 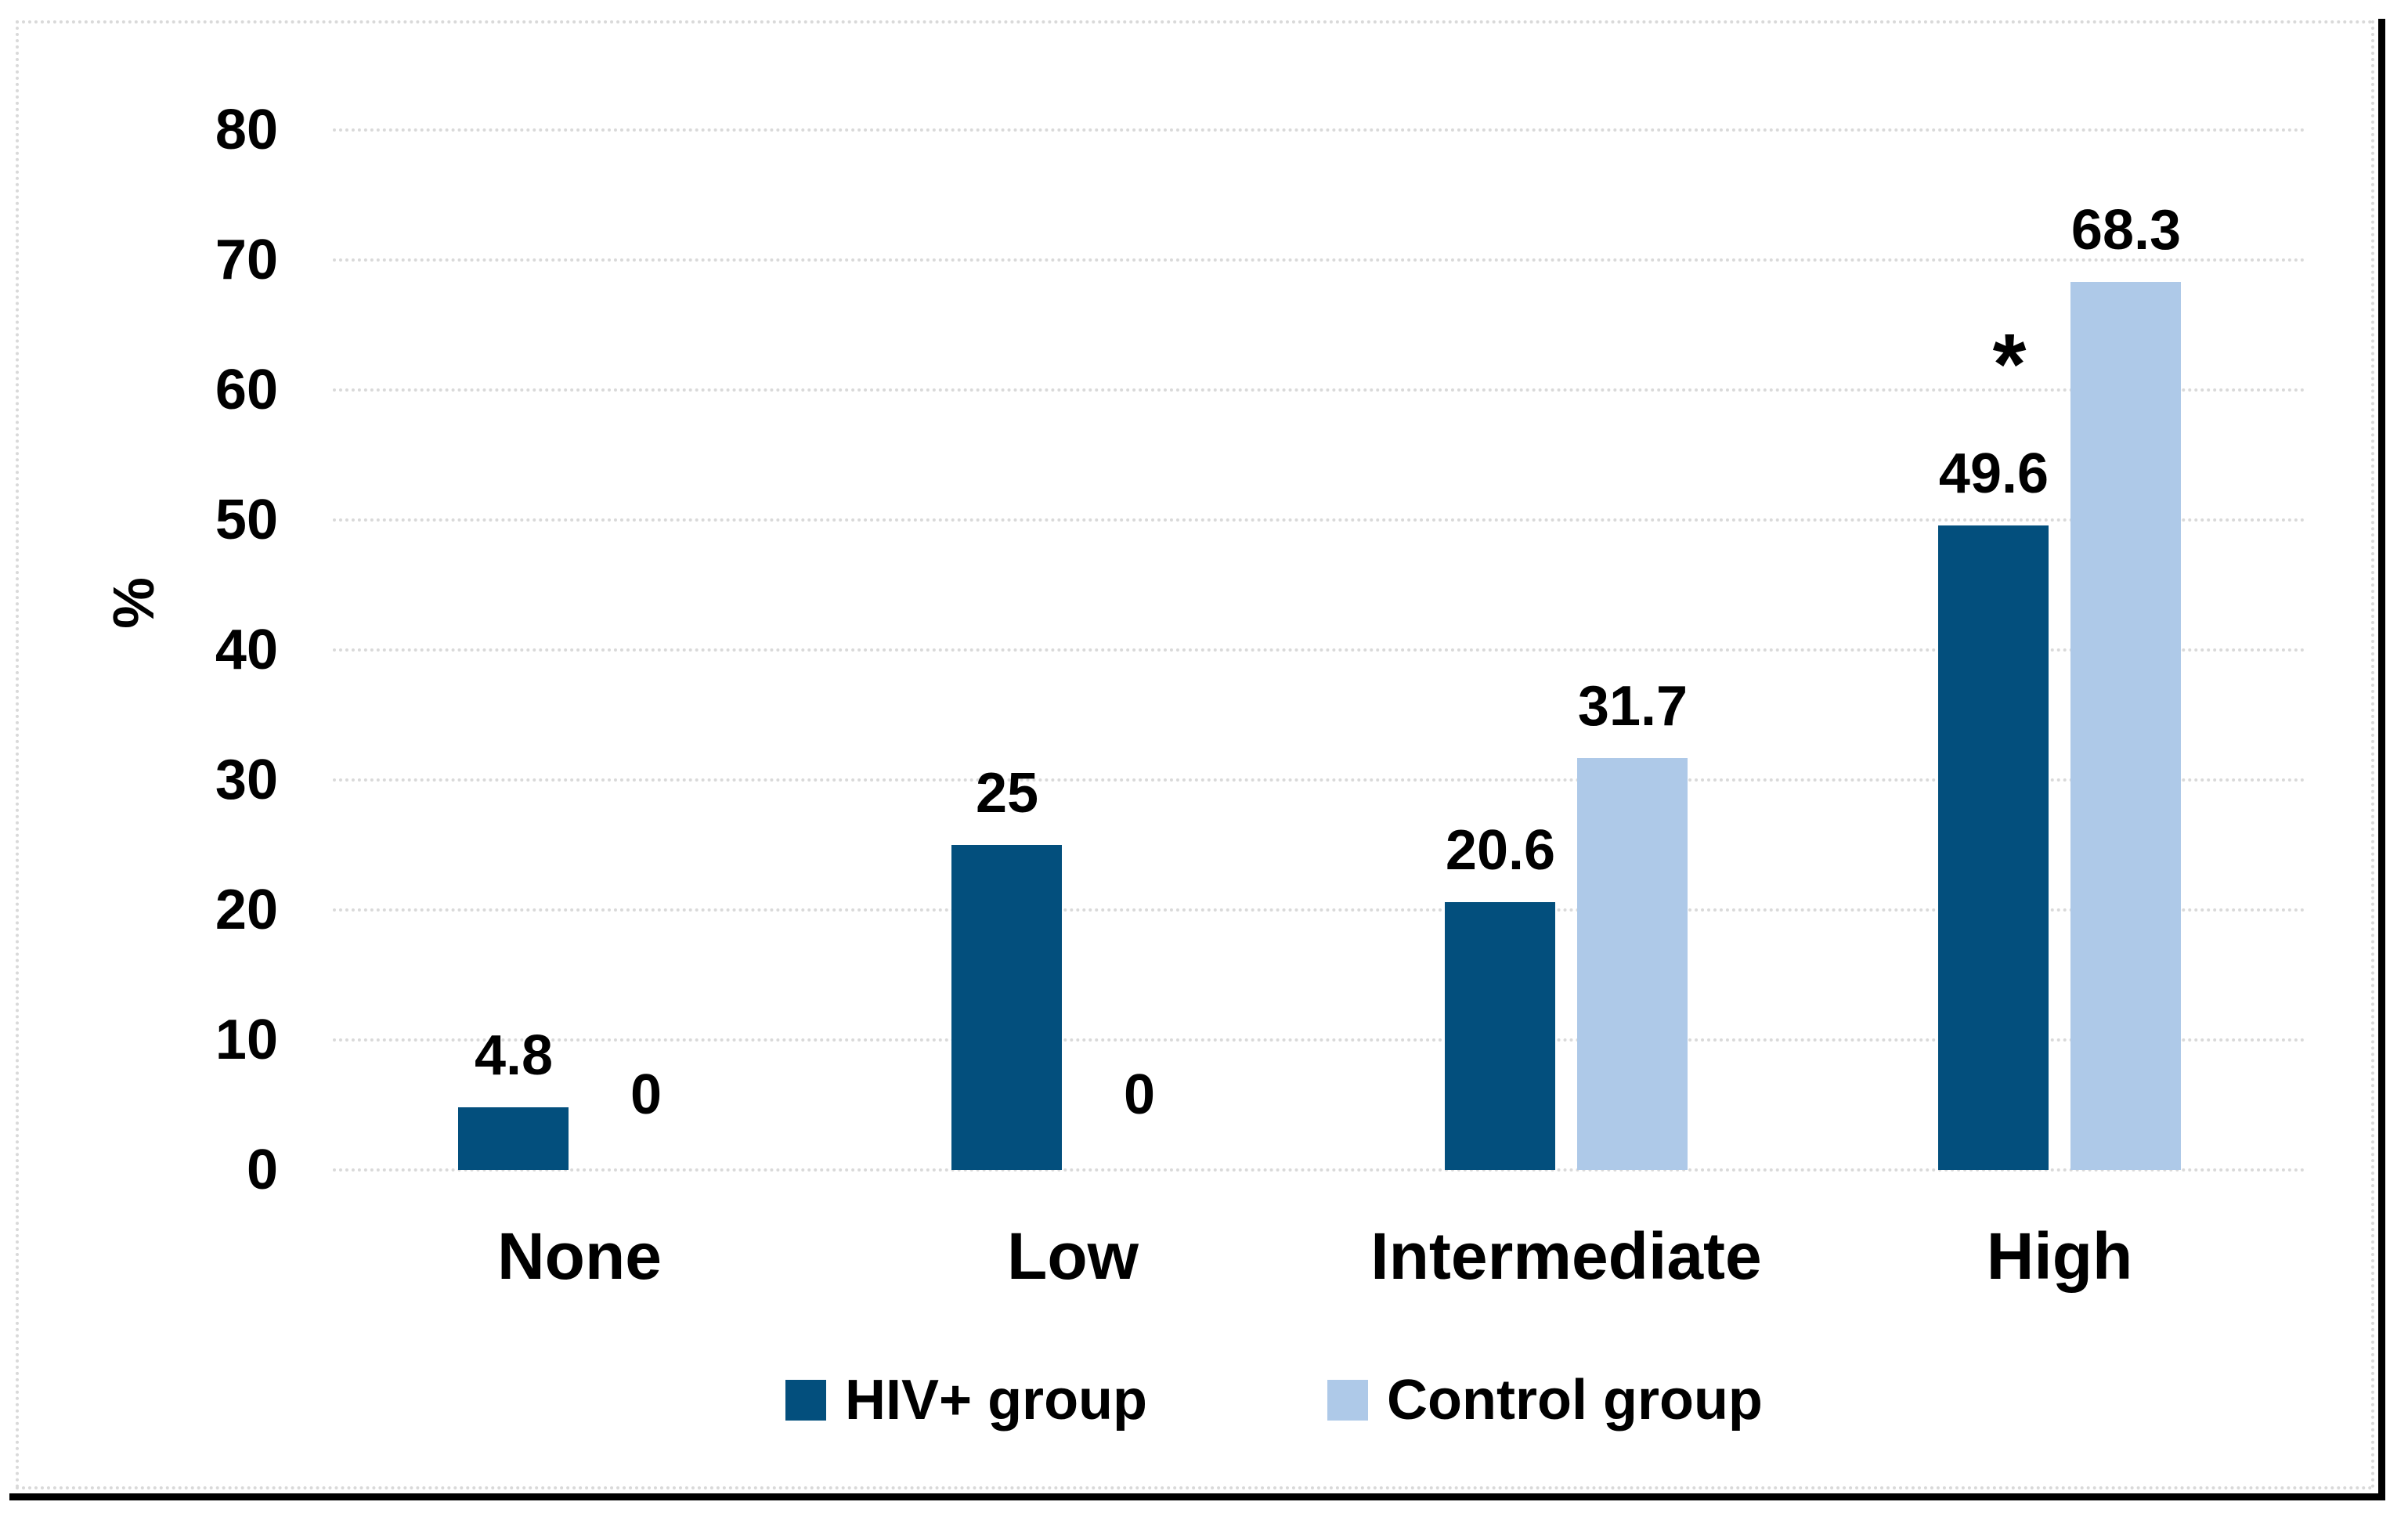 I want to click on legend-item: HIV+ group, so click(x=966, y=1400).